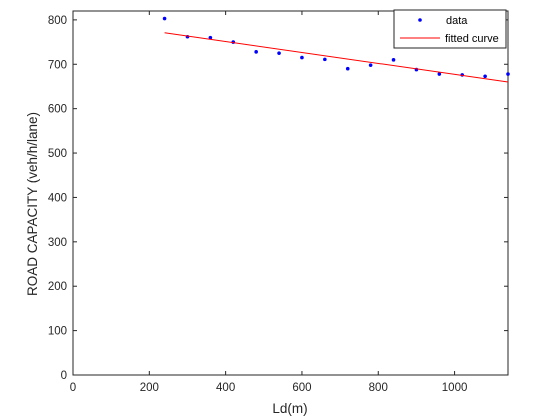  Describe the element at coordinates (57, 287) in the screenshot. I see `y-tick-label: 200` at that location.